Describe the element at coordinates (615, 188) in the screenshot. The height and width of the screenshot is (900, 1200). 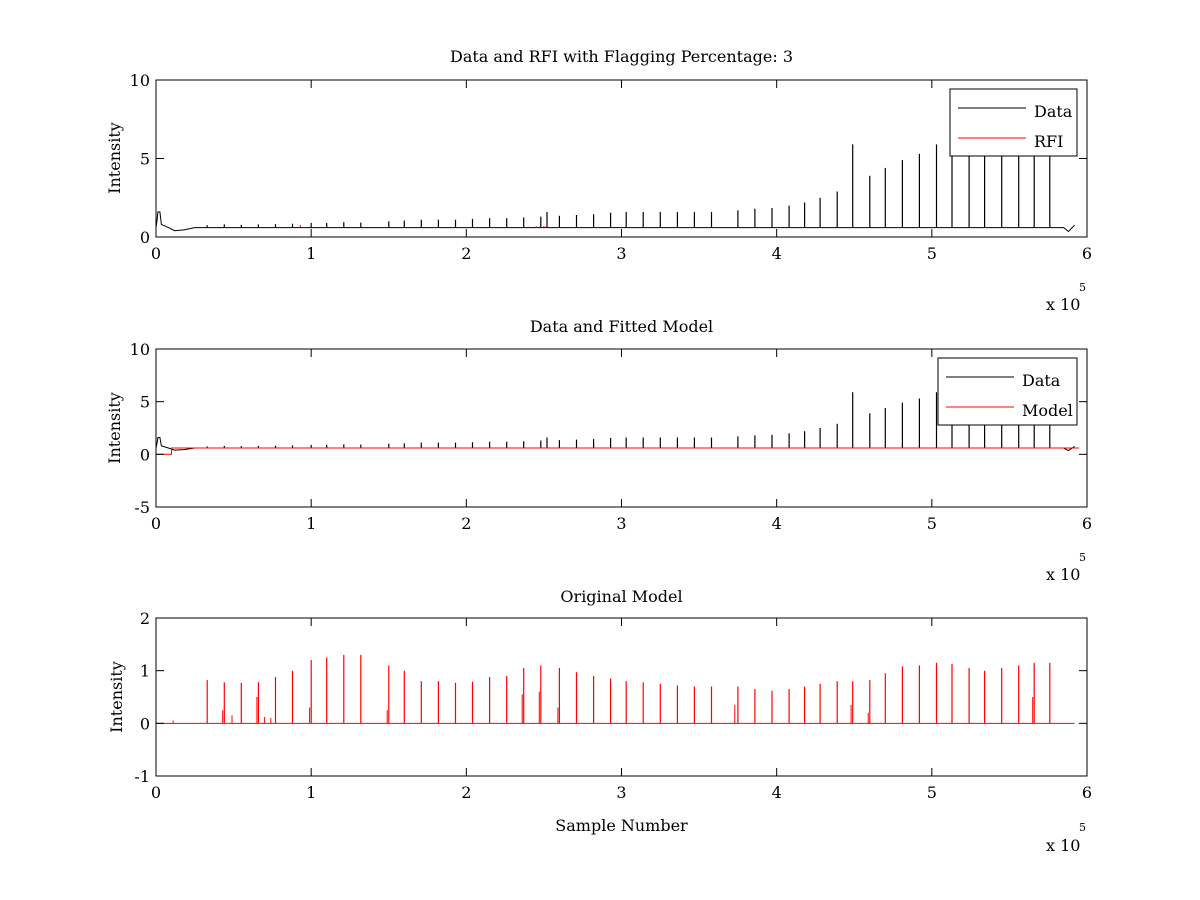
I see `panel-1-series-data` at that location.